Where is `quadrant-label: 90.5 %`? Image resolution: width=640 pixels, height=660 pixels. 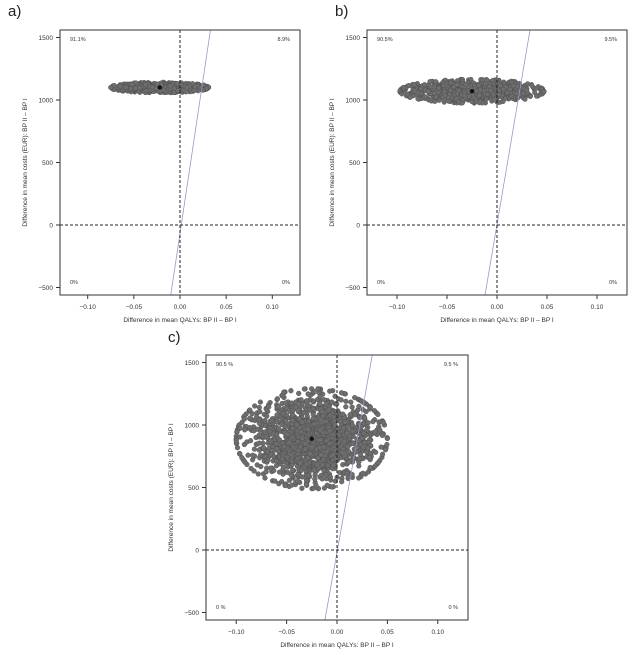 quadrant-label: 90.5 % is located at coordinates (224, 365).